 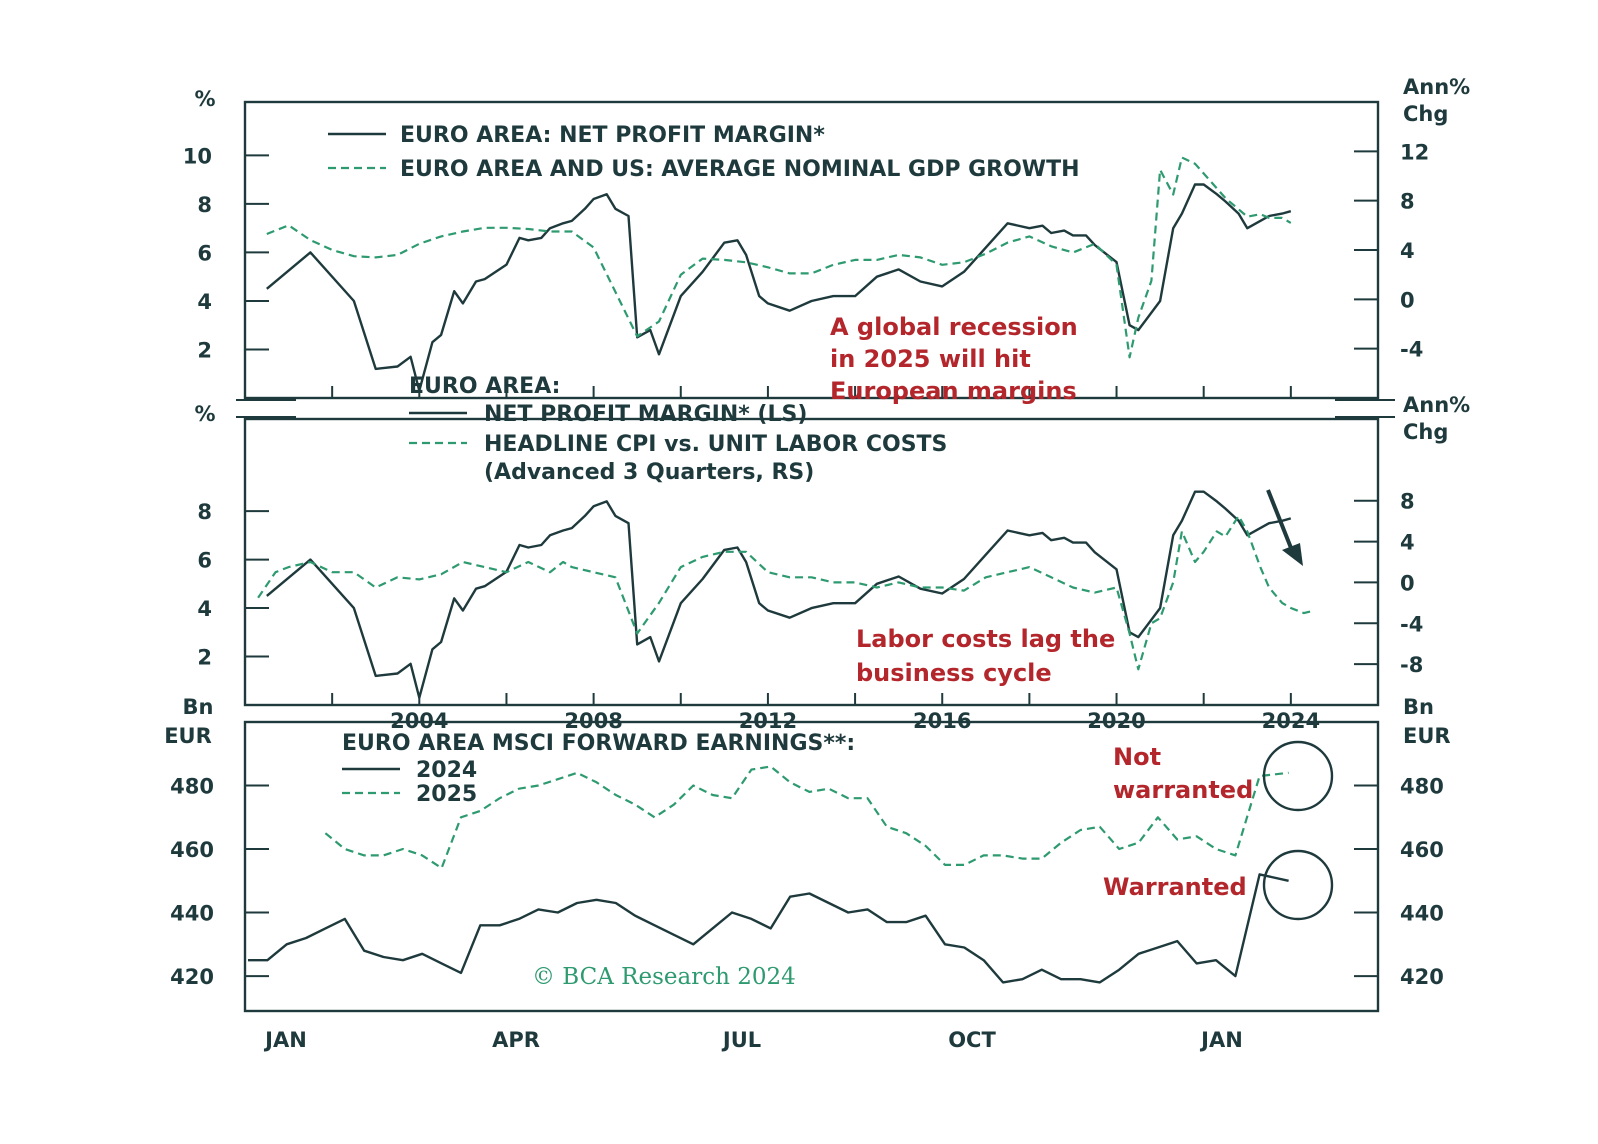 What do you see at coordinates (741, 1040) in the screenshot?
I see `bottom-x-tick-label: JUL` at bounding box center [741, 1040].